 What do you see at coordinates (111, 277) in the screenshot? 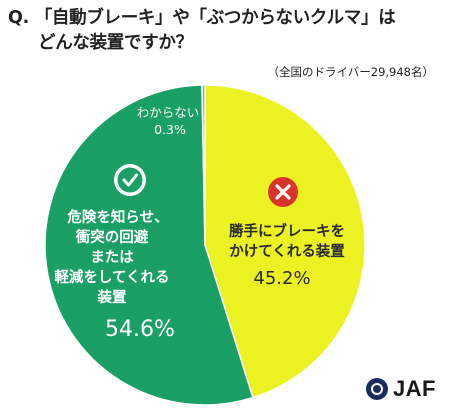
I see `slice-label-warning-line: 軽減をしてくれる` at bounding box center [111, 277].